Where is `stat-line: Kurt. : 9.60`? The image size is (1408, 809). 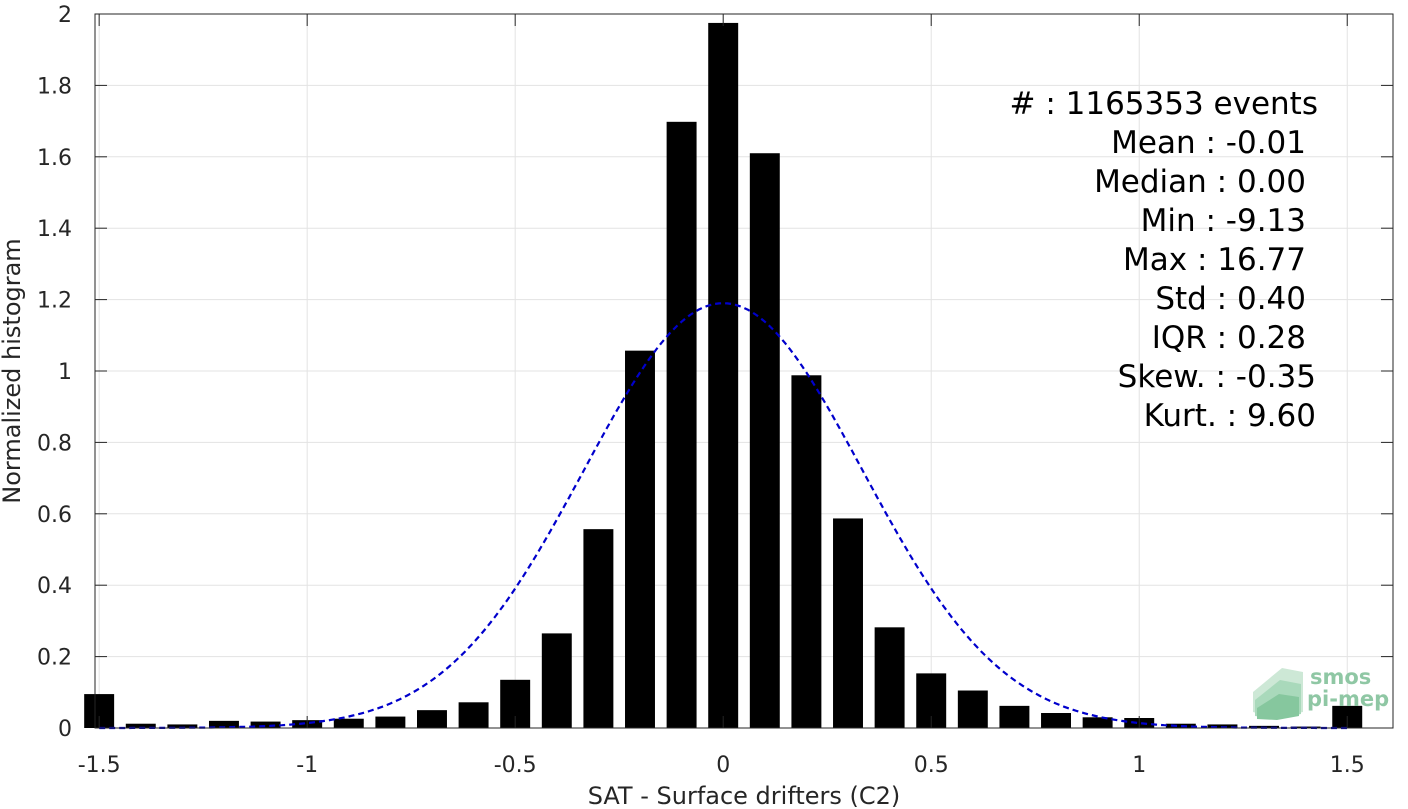 stat-line: Kurt. : 9.60 is located at coordinates (1230, 416).